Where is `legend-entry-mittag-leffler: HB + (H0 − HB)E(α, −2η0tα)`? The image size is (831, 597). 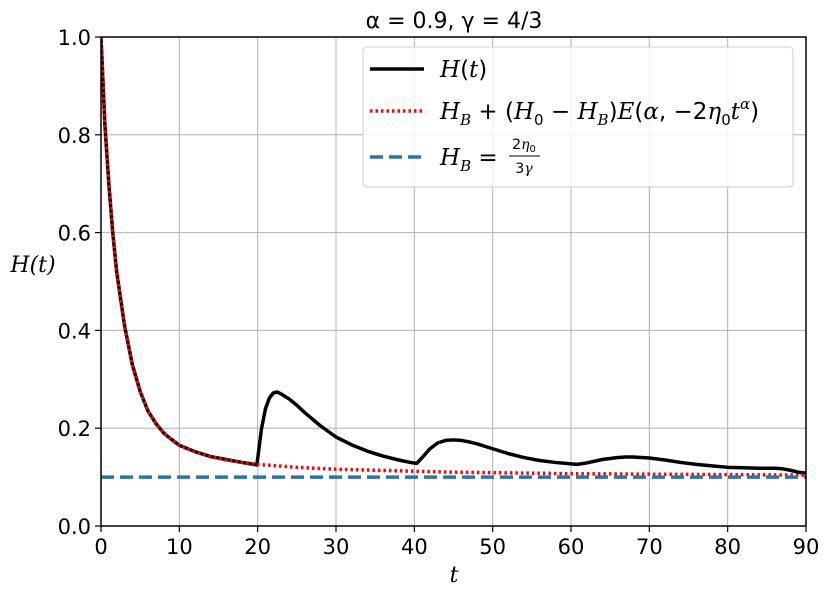 legend-entry-mittag-leffler: HB + (H0 − HB)E(α, −2η0tα) is located at coordinates (599, 112).